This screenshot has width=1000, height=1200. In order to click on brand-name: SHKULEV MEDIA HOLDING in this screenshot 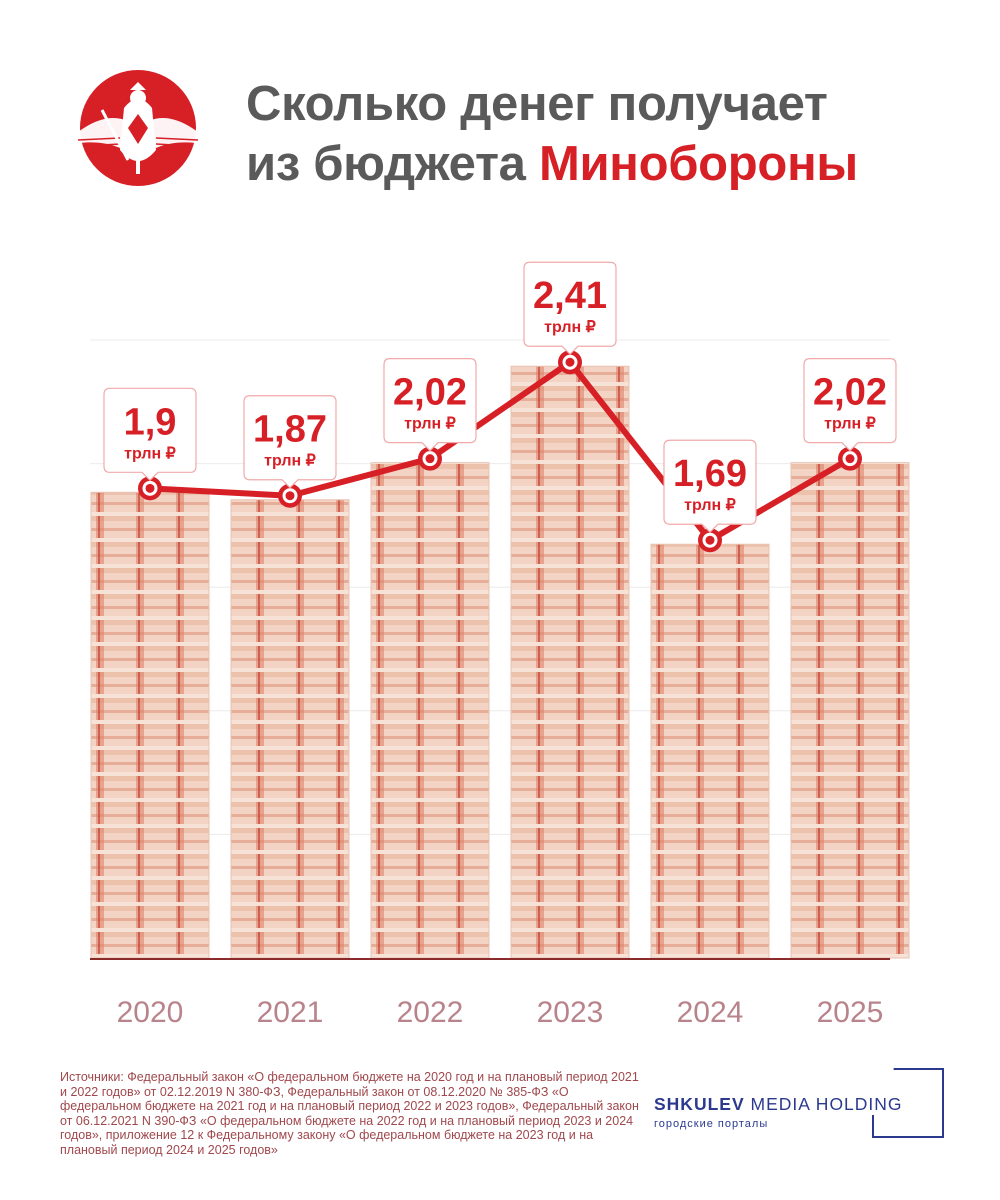, I will do `click(780, 1104)`.